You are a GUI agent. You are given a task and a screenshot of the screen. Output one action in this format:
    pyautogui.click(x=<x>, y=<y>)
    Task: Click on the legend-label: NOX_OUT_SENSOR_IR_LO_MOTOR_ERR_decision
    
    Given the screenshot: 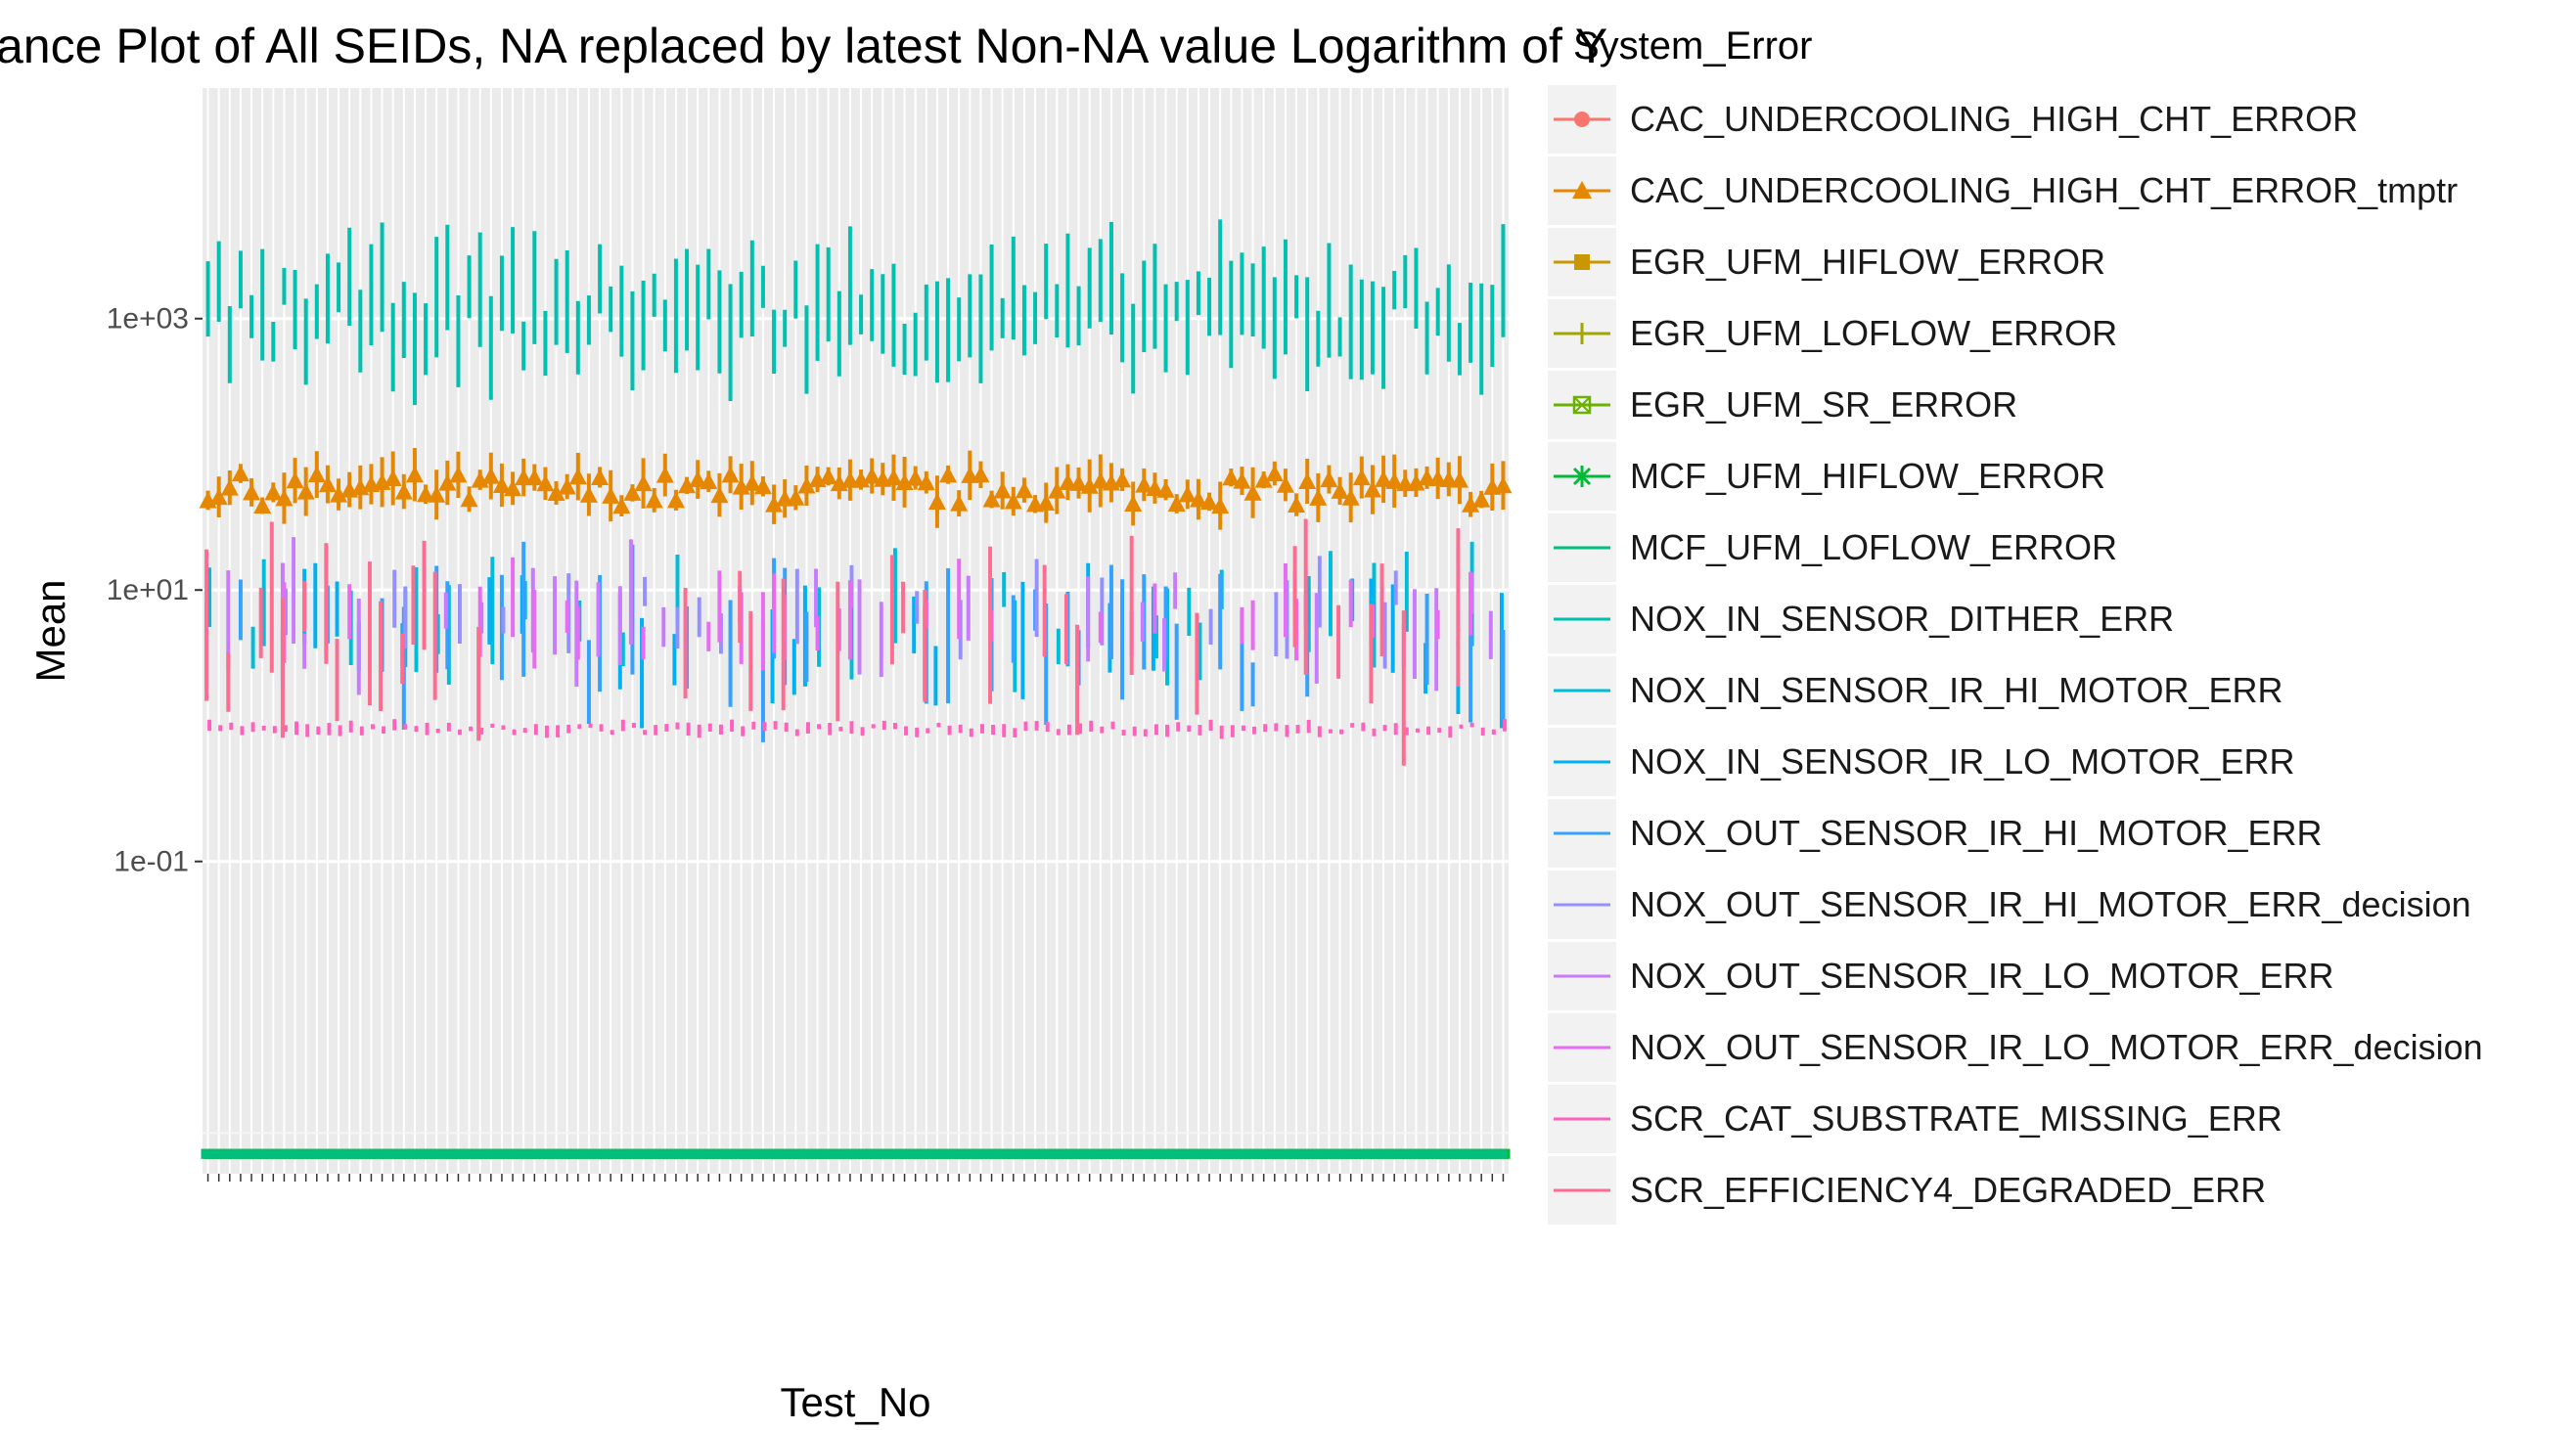 What is the action you would take?
    pyautogui.click(x=2056, y=1047)
    